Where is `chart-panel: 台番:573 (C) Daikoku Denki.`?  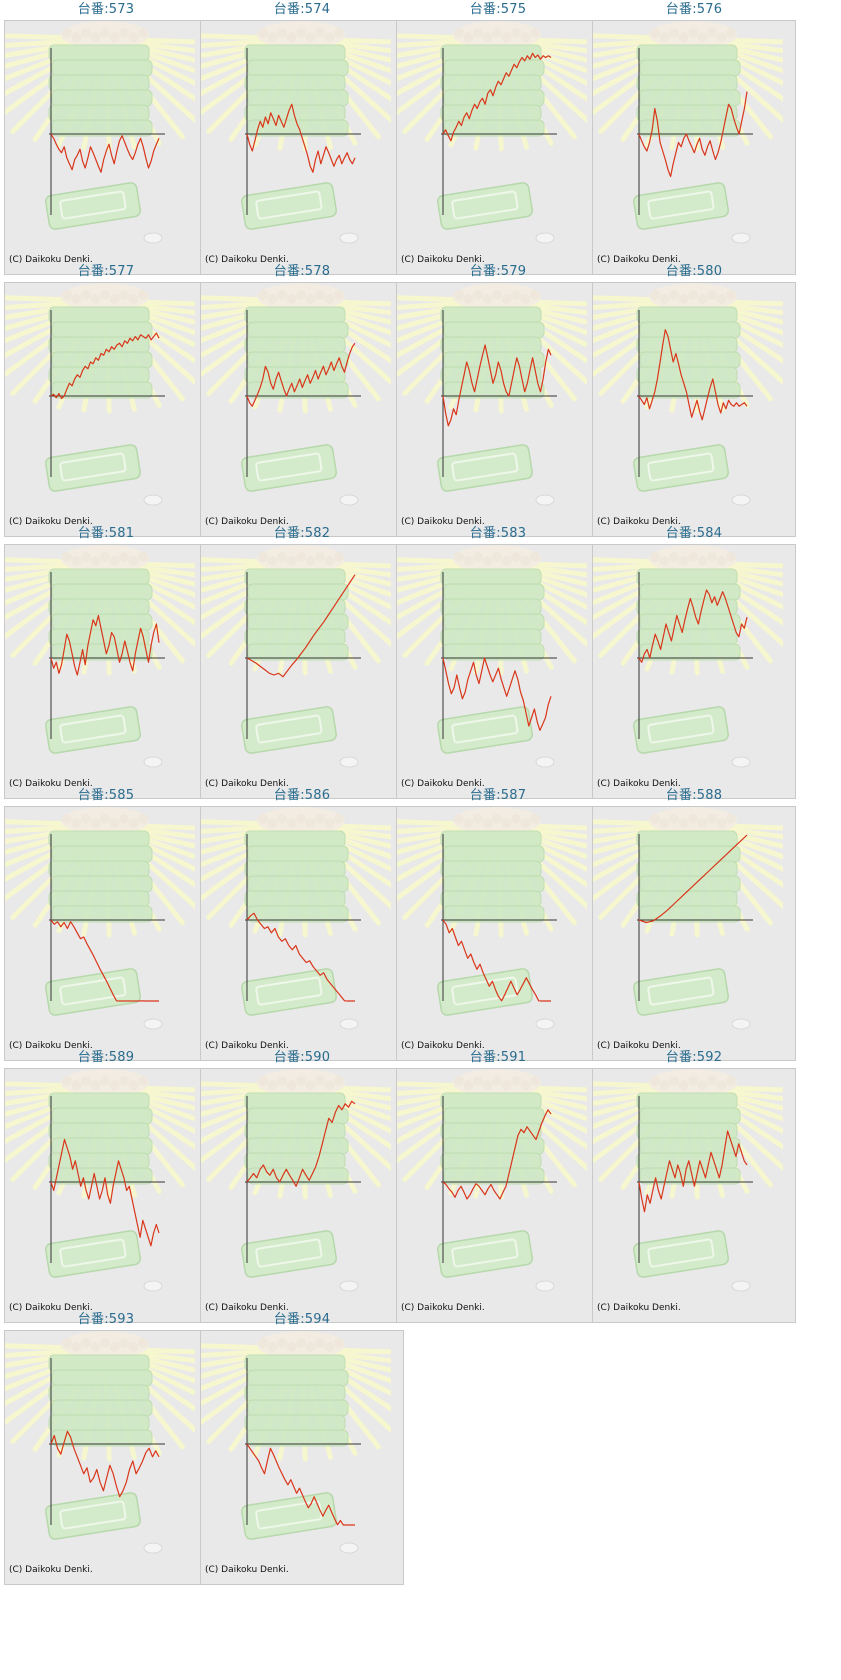 chart-panel: 台番:573 (C) Daikoku Denki. is located at coordinates (106, 140).